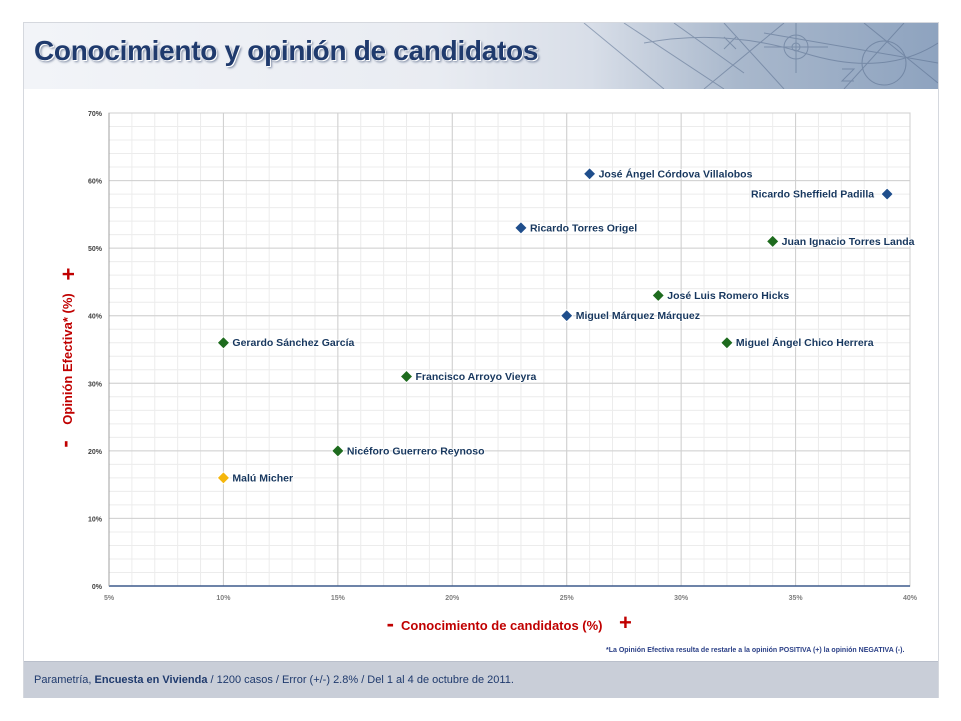 The width and height of the screenshot is (961, 721). I want to click on data-point-label: Malú Micher, so click(262, 478).